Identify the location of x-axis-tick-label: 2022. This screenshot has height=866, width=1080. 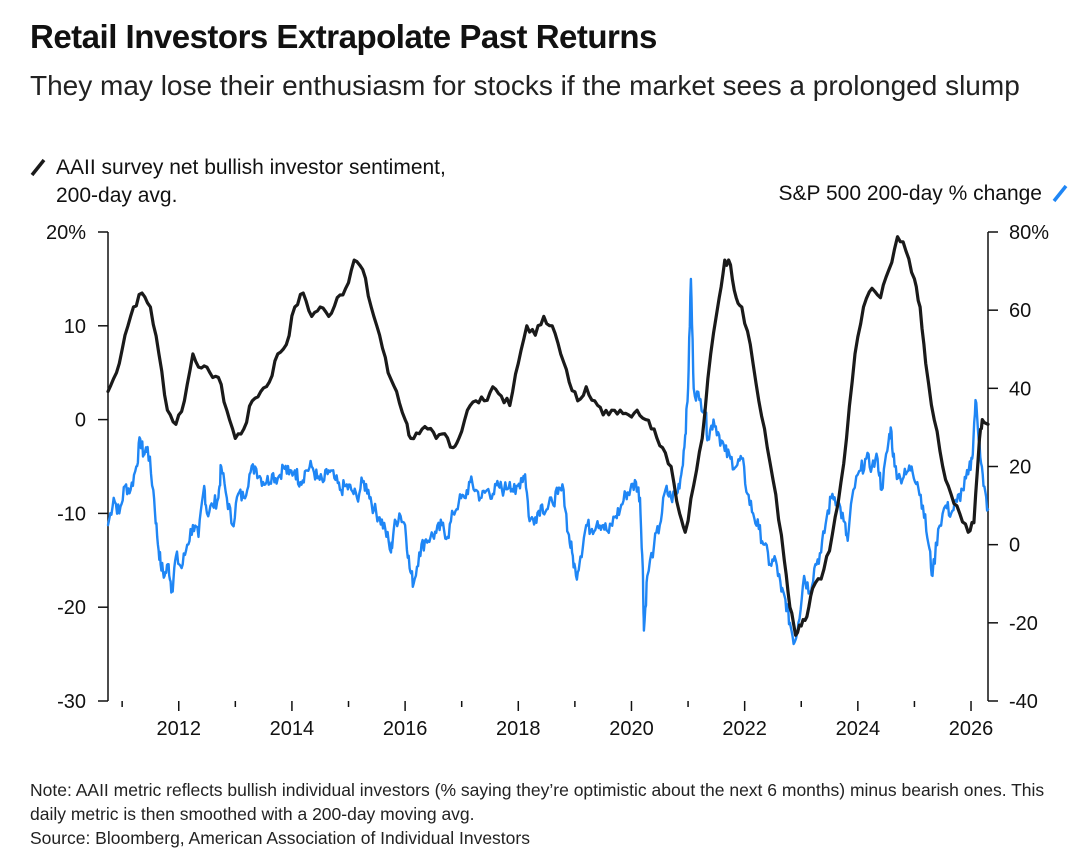
(744, 729).